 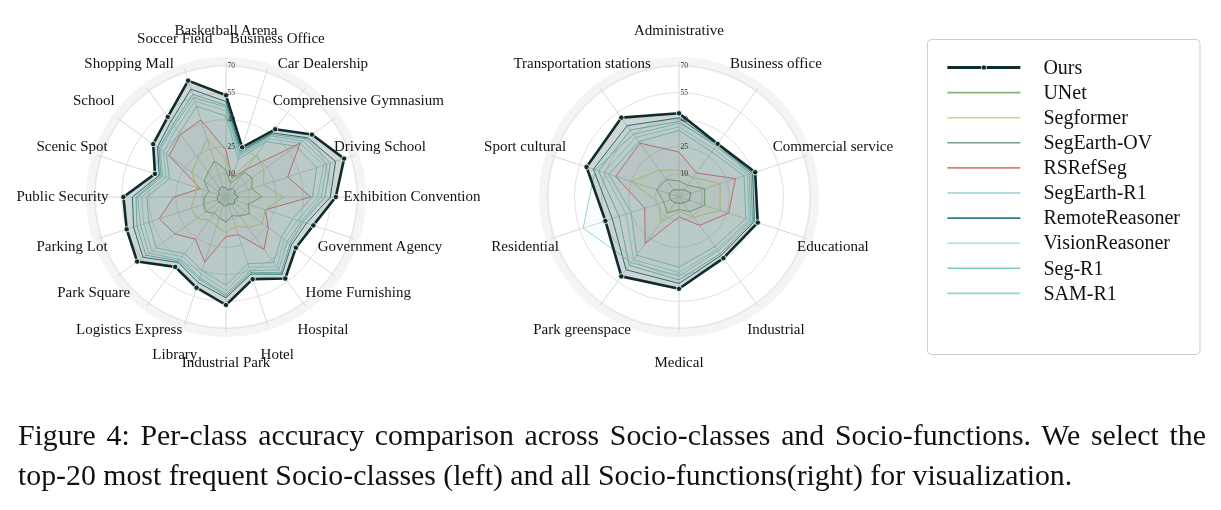 I want to click on spoke-label: Public Security, so click(x=63, y=195).